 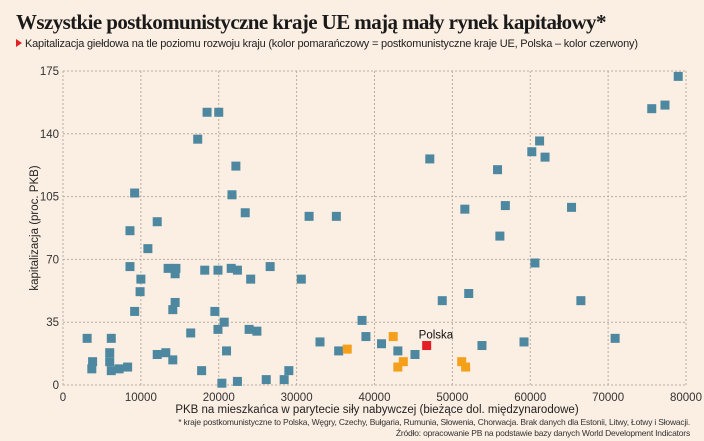 What do you see at coordinates (436, 336) in the screenshot?
I see `point-label-poland: Polska` at bounding box center [436, 336].